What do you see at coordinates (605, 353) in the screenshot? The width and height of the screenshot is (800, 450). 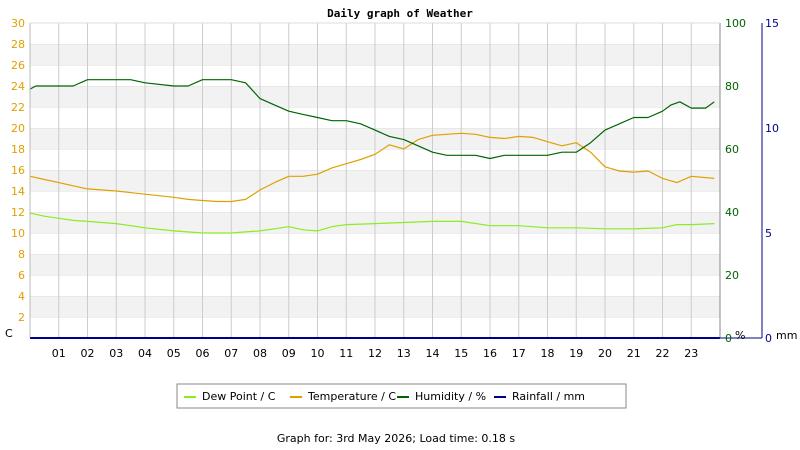 I see `x-tick-label: 20` at bounding box center [605, 353].